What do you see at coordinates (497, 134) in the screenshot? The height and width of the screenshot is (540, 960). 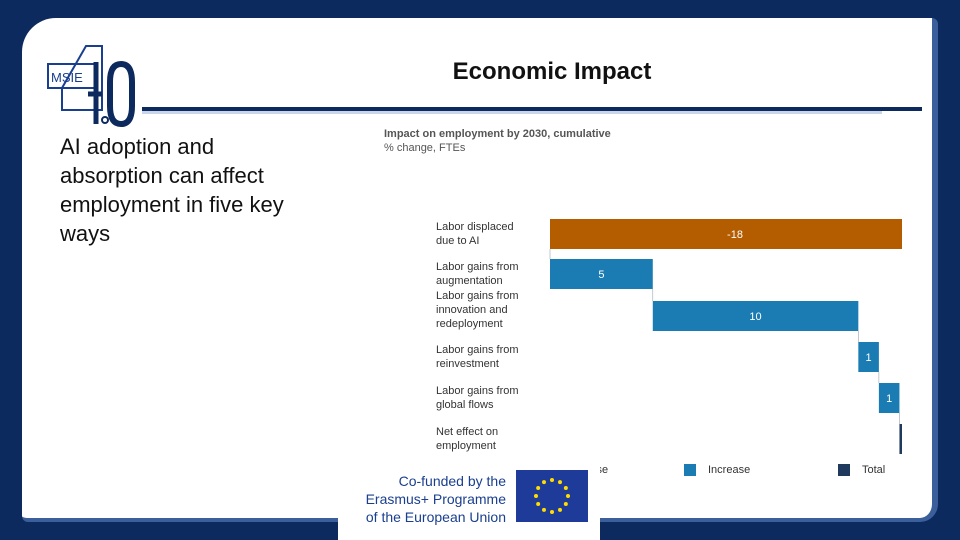 I see `chart-title: Impact on employment by 2030, cumulative` at bounding box center [497, 134].